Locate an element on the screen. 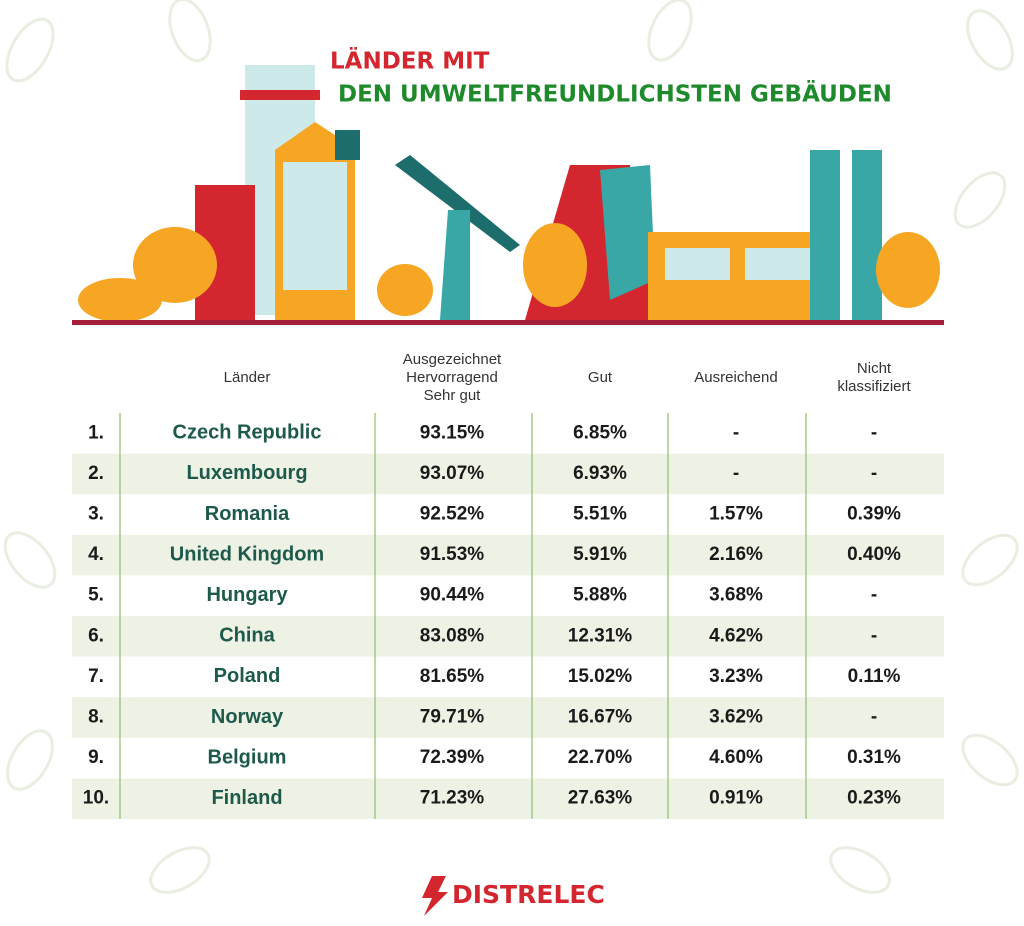  table-cell: 16.67% is located at coordinates (600, 717).